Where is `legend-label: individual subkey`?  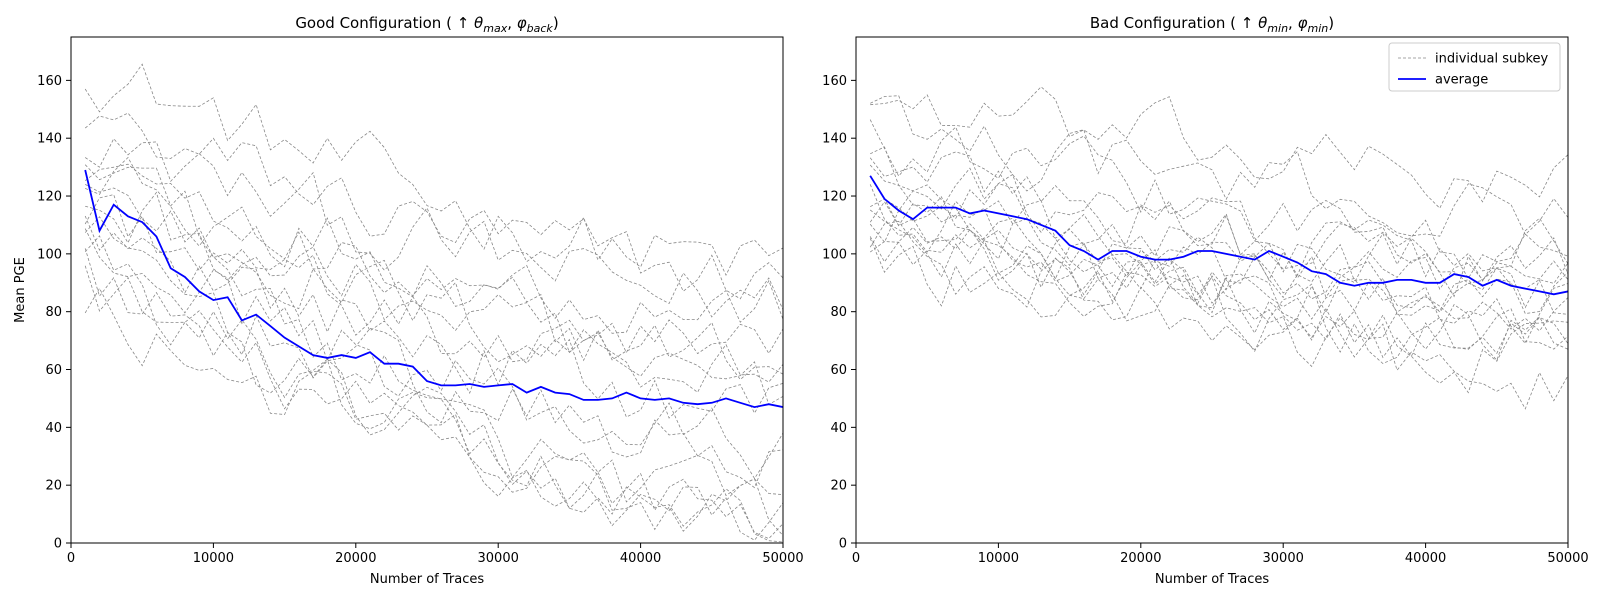 legend-label: individual subkey is located at coordinates (1492, 59).